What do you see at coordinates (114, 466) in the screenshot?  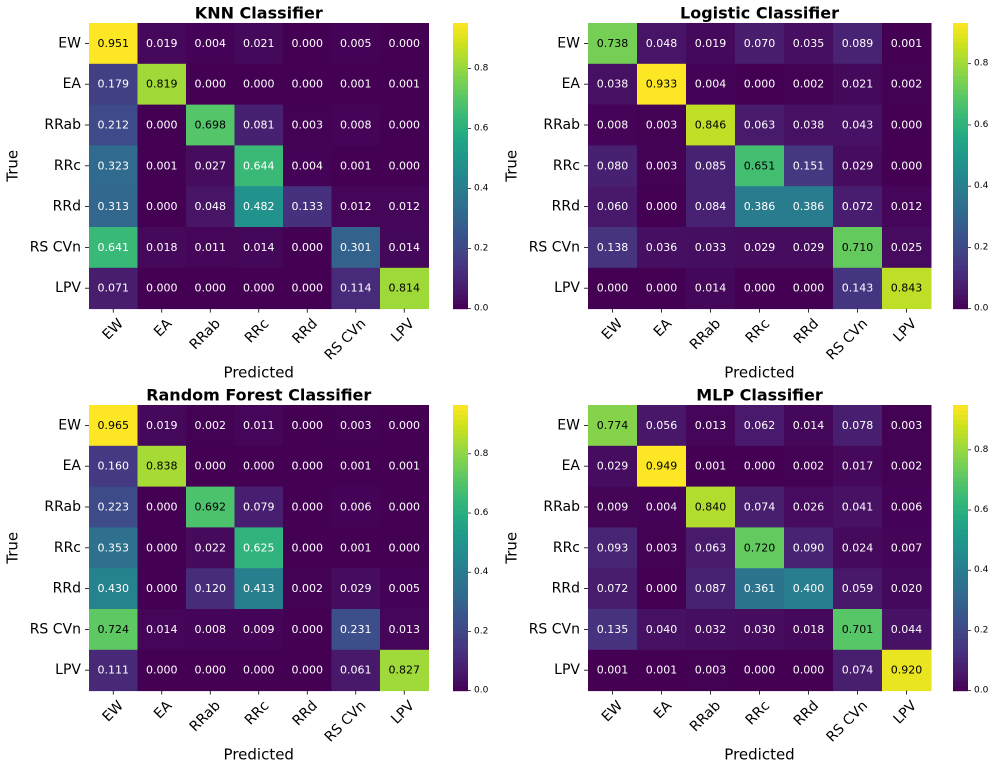 I see `cell-value-label: 0.160` at bounding box center [114, 466].